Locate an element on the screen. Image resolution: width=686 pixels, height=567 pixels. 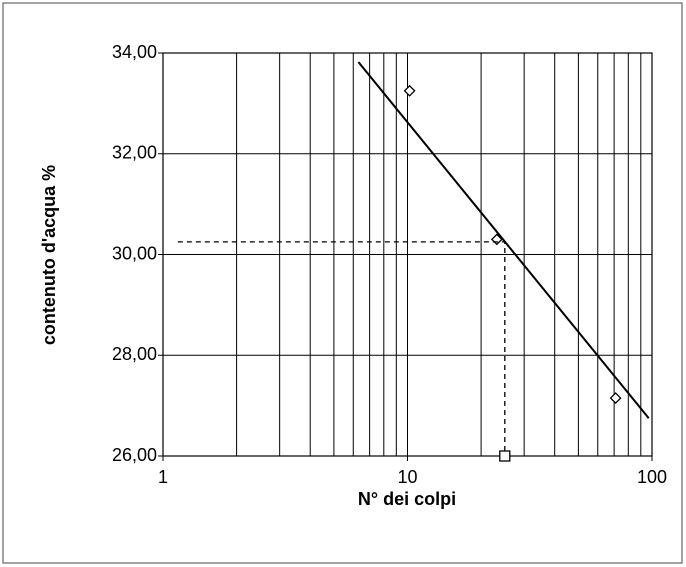
y-tick-label: 34,00 is located at coordinates (134, 52).